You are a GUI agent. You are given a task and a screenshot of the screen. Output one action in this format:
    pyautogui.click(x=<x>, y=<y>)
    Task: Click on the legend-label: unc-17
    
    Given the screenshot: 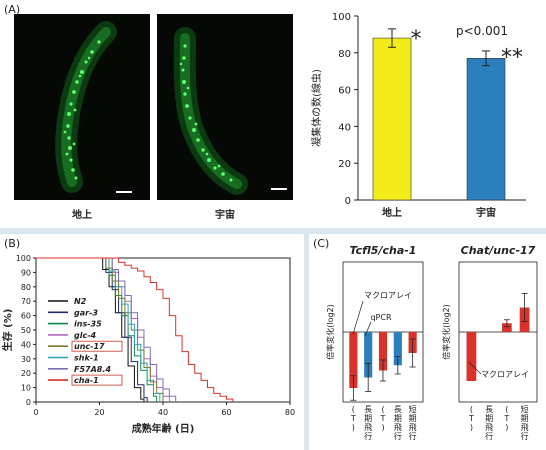 What is the action you would take?
    pyautogui.click(x=89, y=346)
    